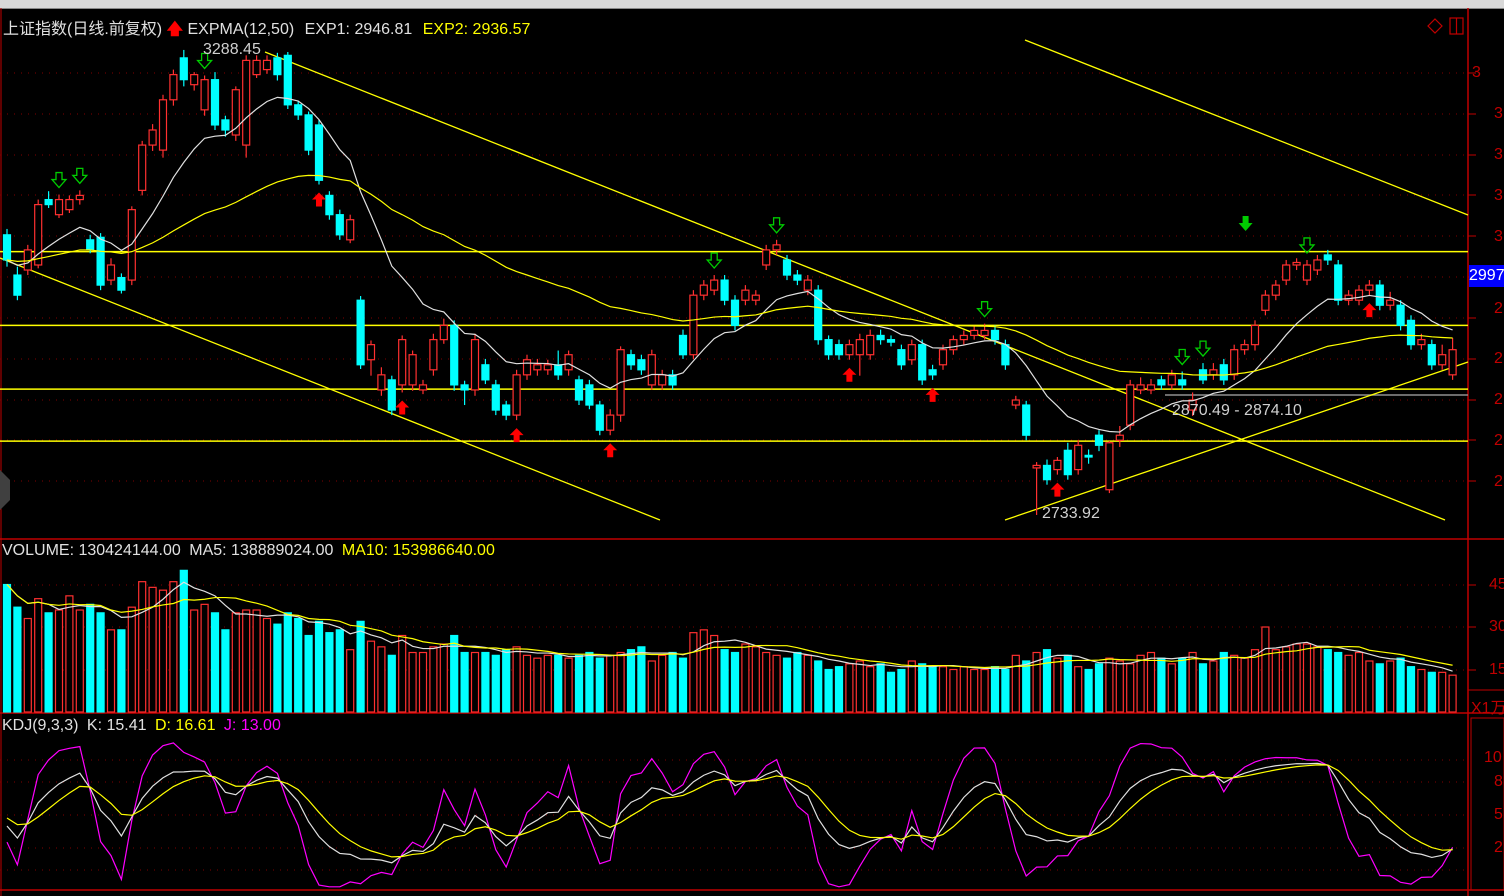  I want to click on kdj-tick: 10, so click(1493, 757).